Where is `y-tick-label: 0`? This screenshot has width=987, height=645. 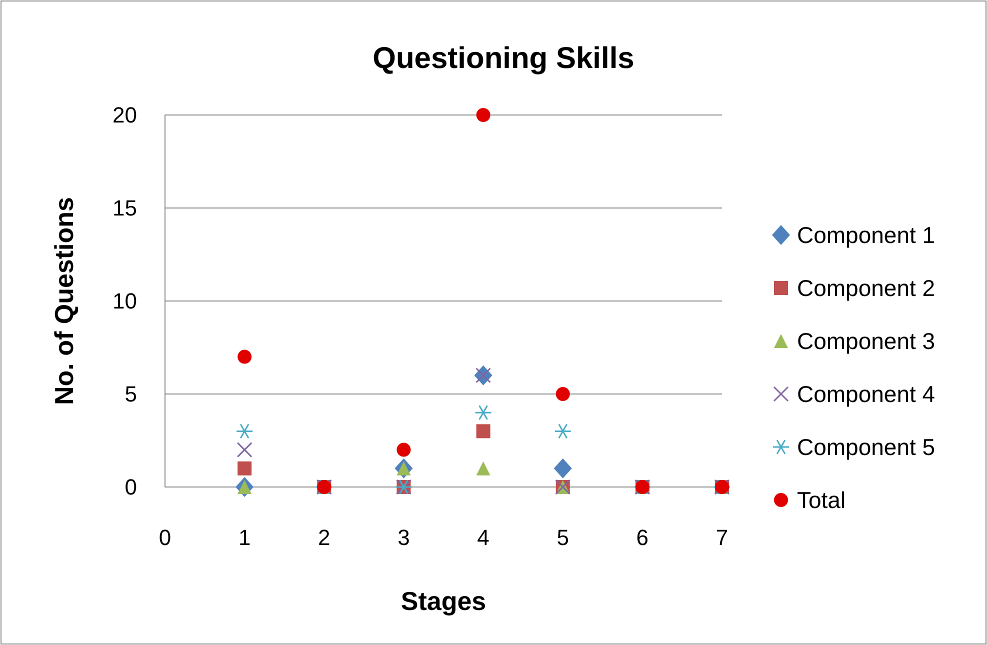
y-tick-label: 0 is located at coordinates (130, 487).